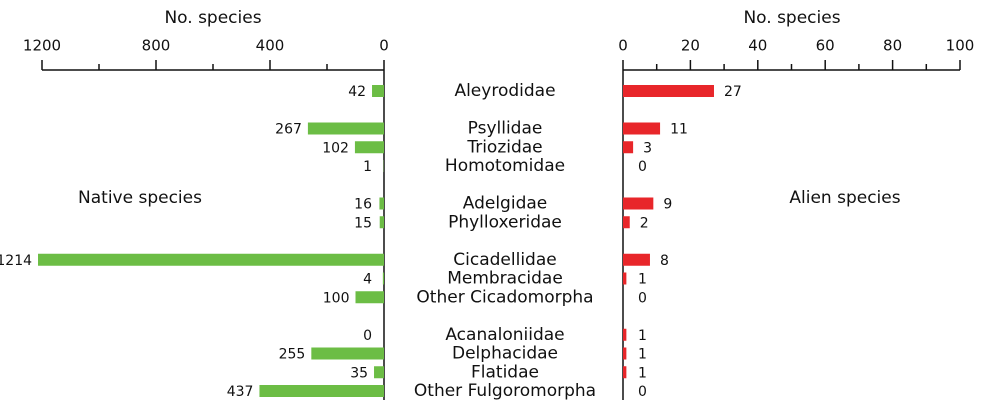 The height and width of the screenshot is (412, 981). What do you see at coordinates (644, 223) in the screenshot?
I see `value-label: 2` at bounding box center [644, 223].